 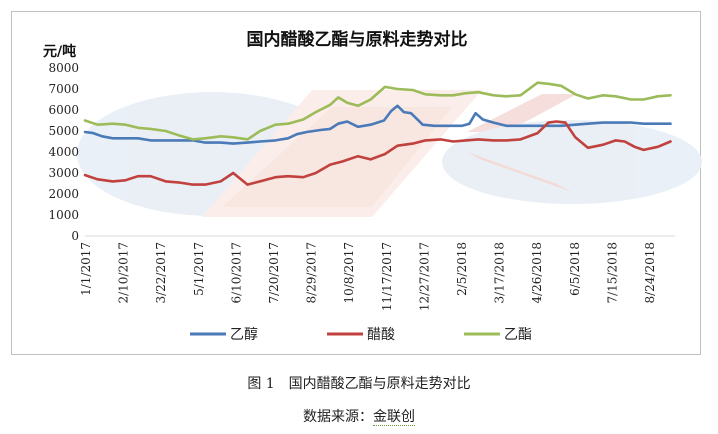 I want to click on y-tick-label: 1000, so click(x=63, y=215).